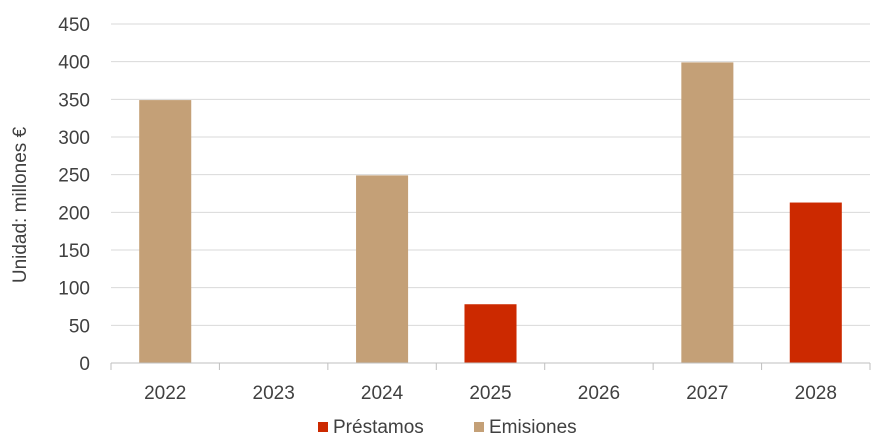 This screenshot has height=438, width=880. I want to click on legend-label-préstamos: Préstamos, so click(378, 427).